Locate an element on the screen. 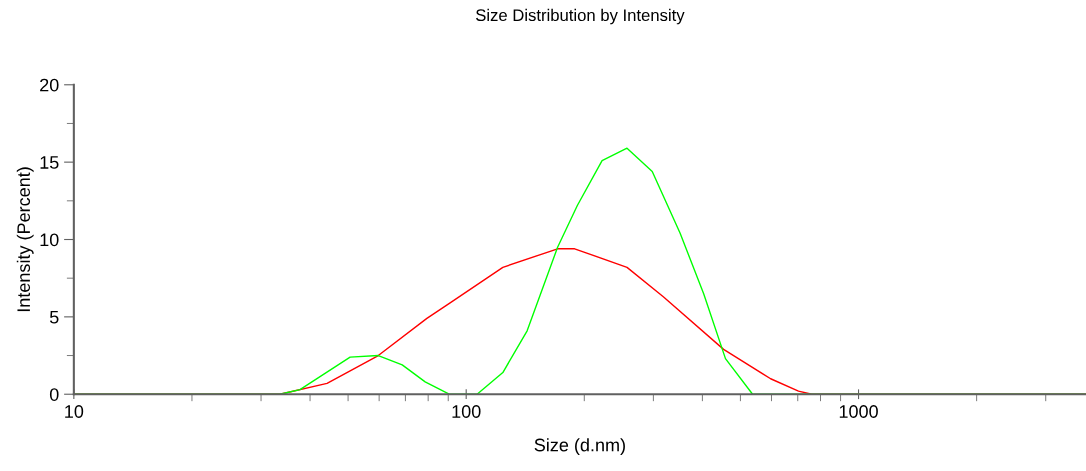  y-tick-label: 0 is located at coordinates (54, 394).